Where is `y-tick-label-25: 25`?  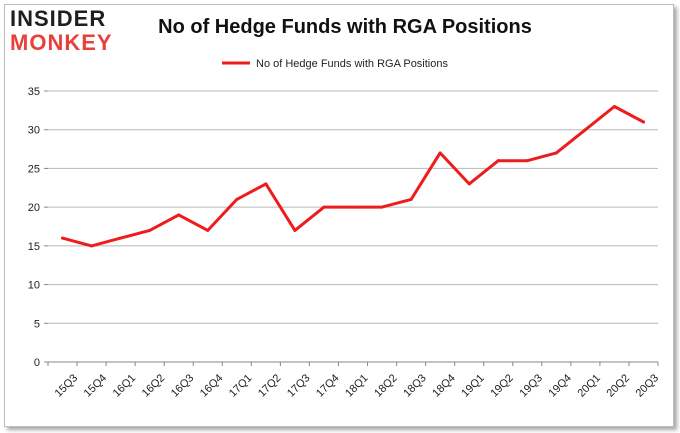 y-tick-label-25: 25 is located at coordinates (34, 169).